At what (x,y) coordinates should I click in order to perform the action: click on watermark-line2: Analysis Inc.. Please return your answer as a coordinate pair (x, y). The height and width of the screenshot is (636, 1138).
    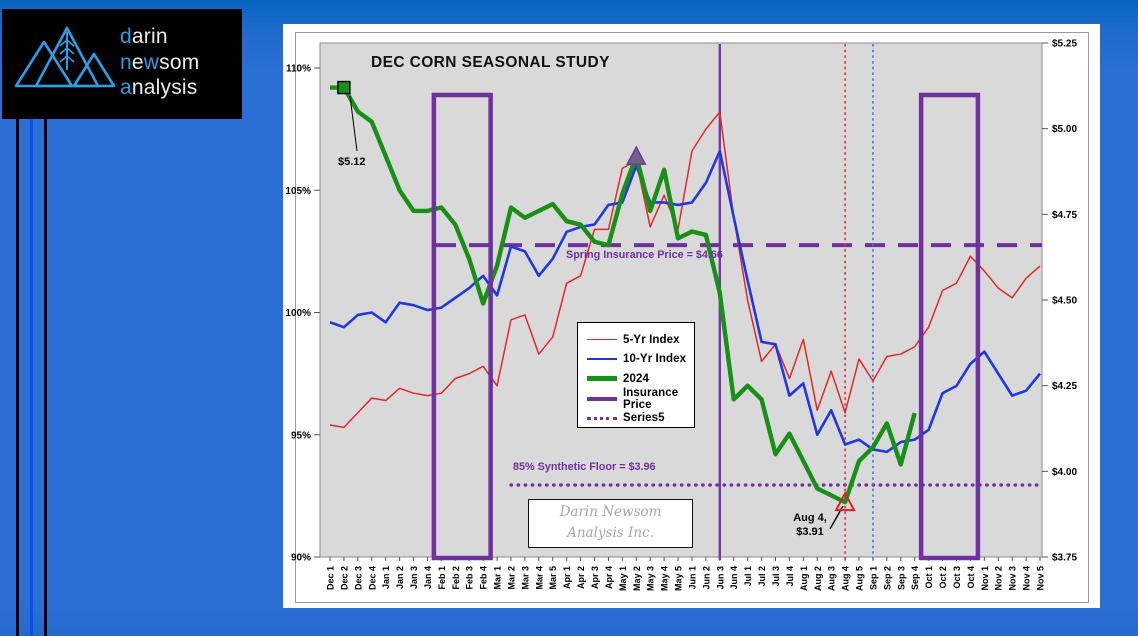
    Looking at the image, I should click on (610, 533).